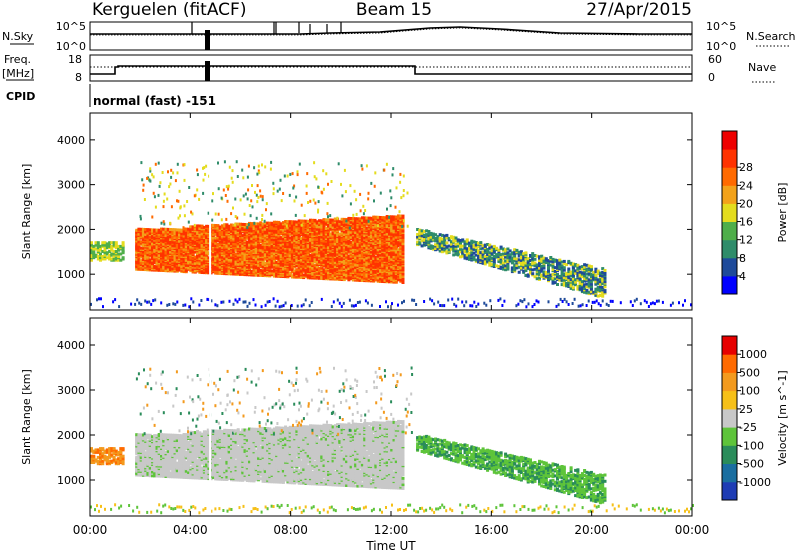 This screenshot has width=800, height=554. Describe the element at coordinates (169, 10) in the screenshot. I see `station-title: Kerguelen (fitACF)` at that location.